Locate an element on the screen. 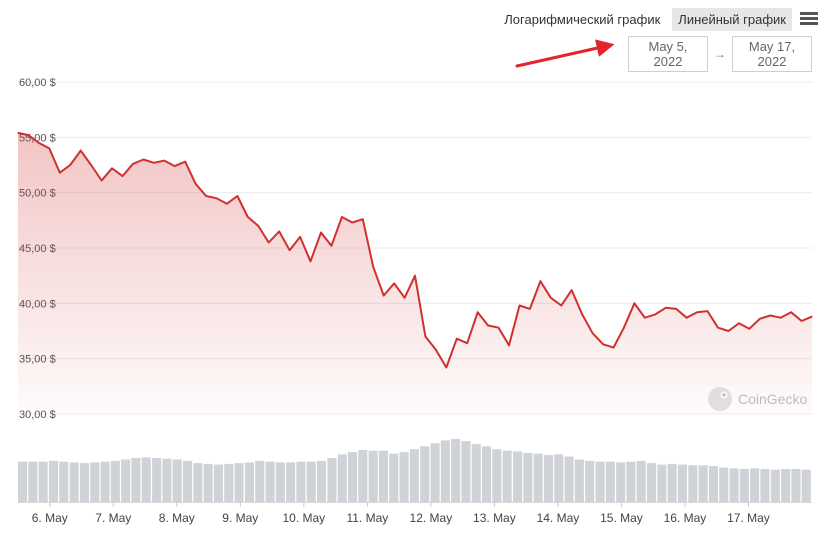  coingecko-logo-icon is located at coordinates (720, 399).